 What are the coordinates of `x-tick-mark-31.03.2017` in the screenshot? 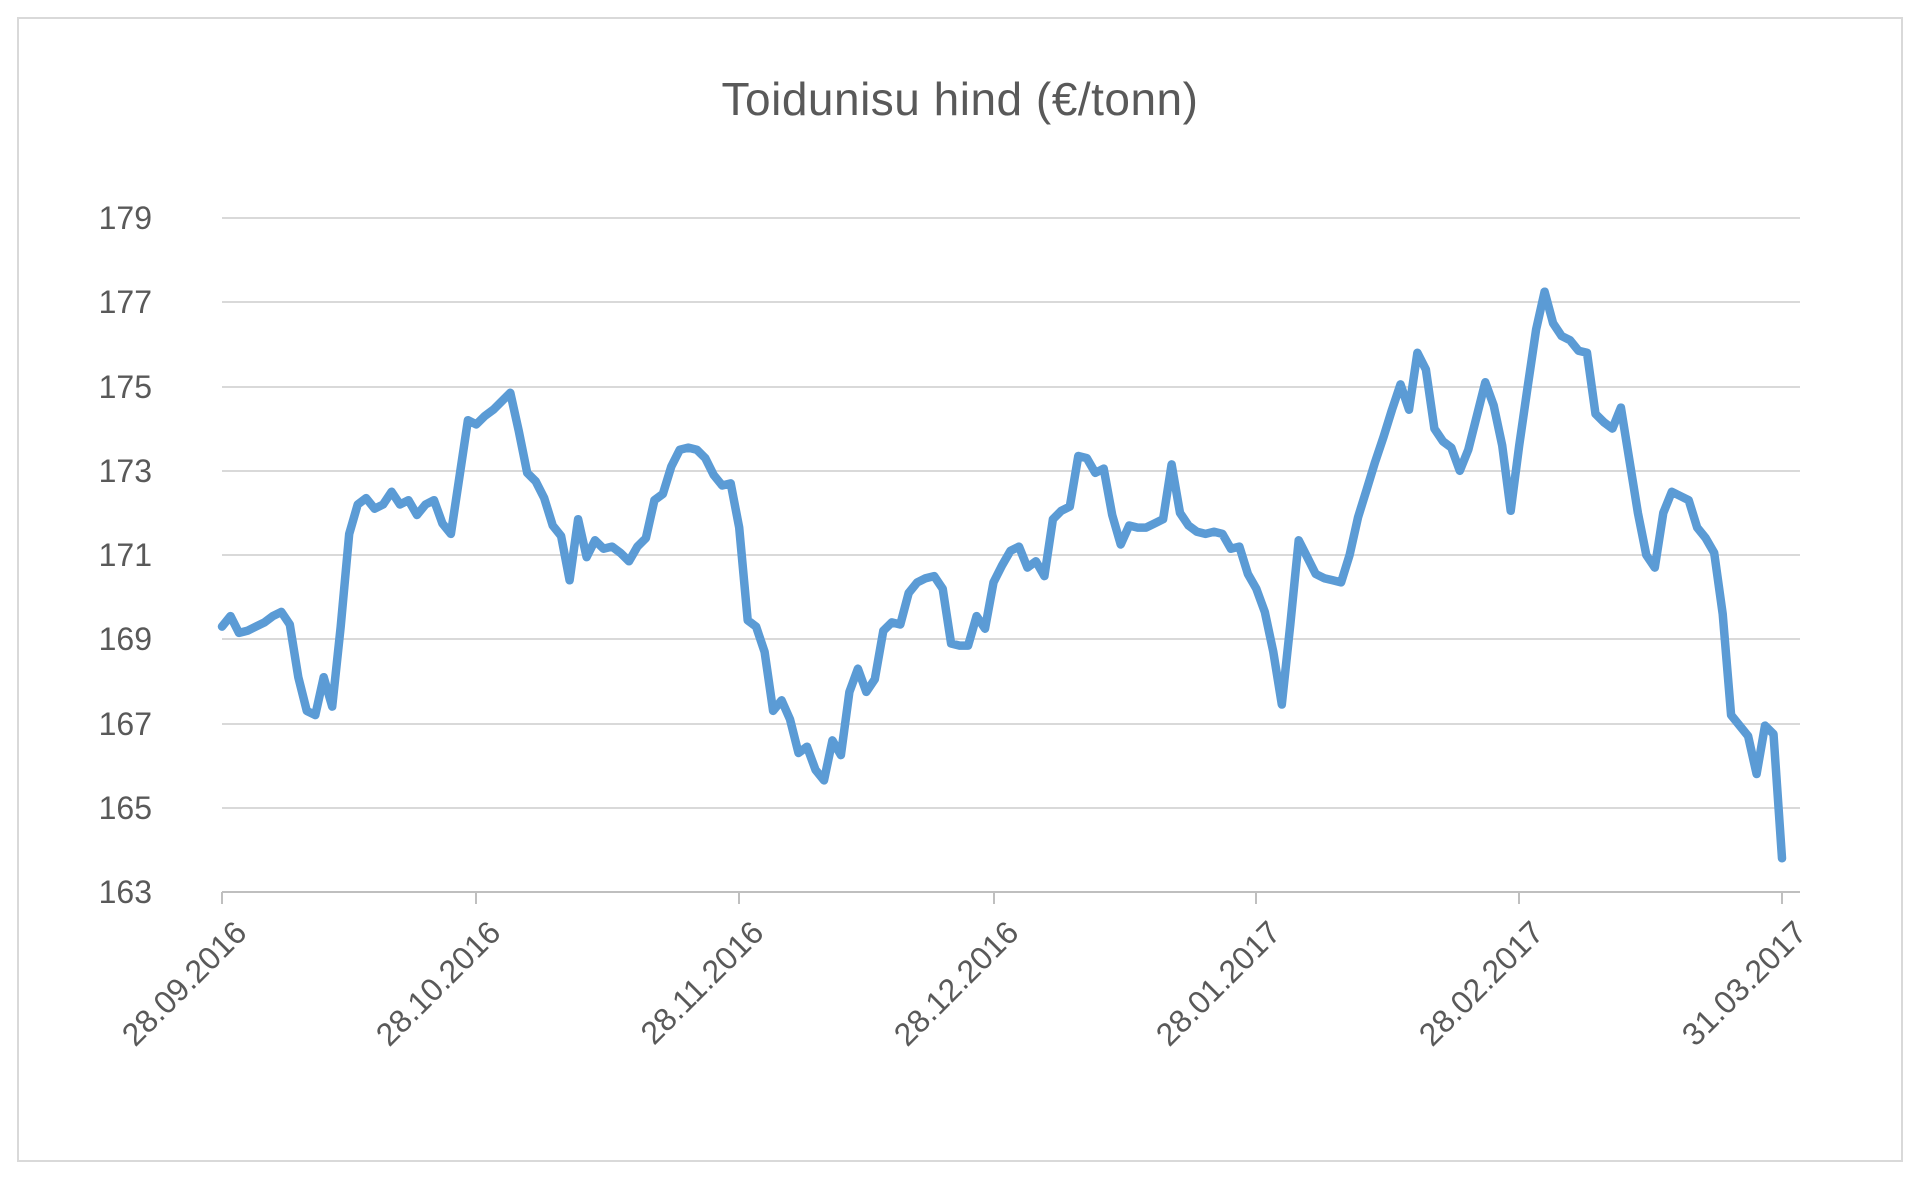 It's located at (1782, 898).